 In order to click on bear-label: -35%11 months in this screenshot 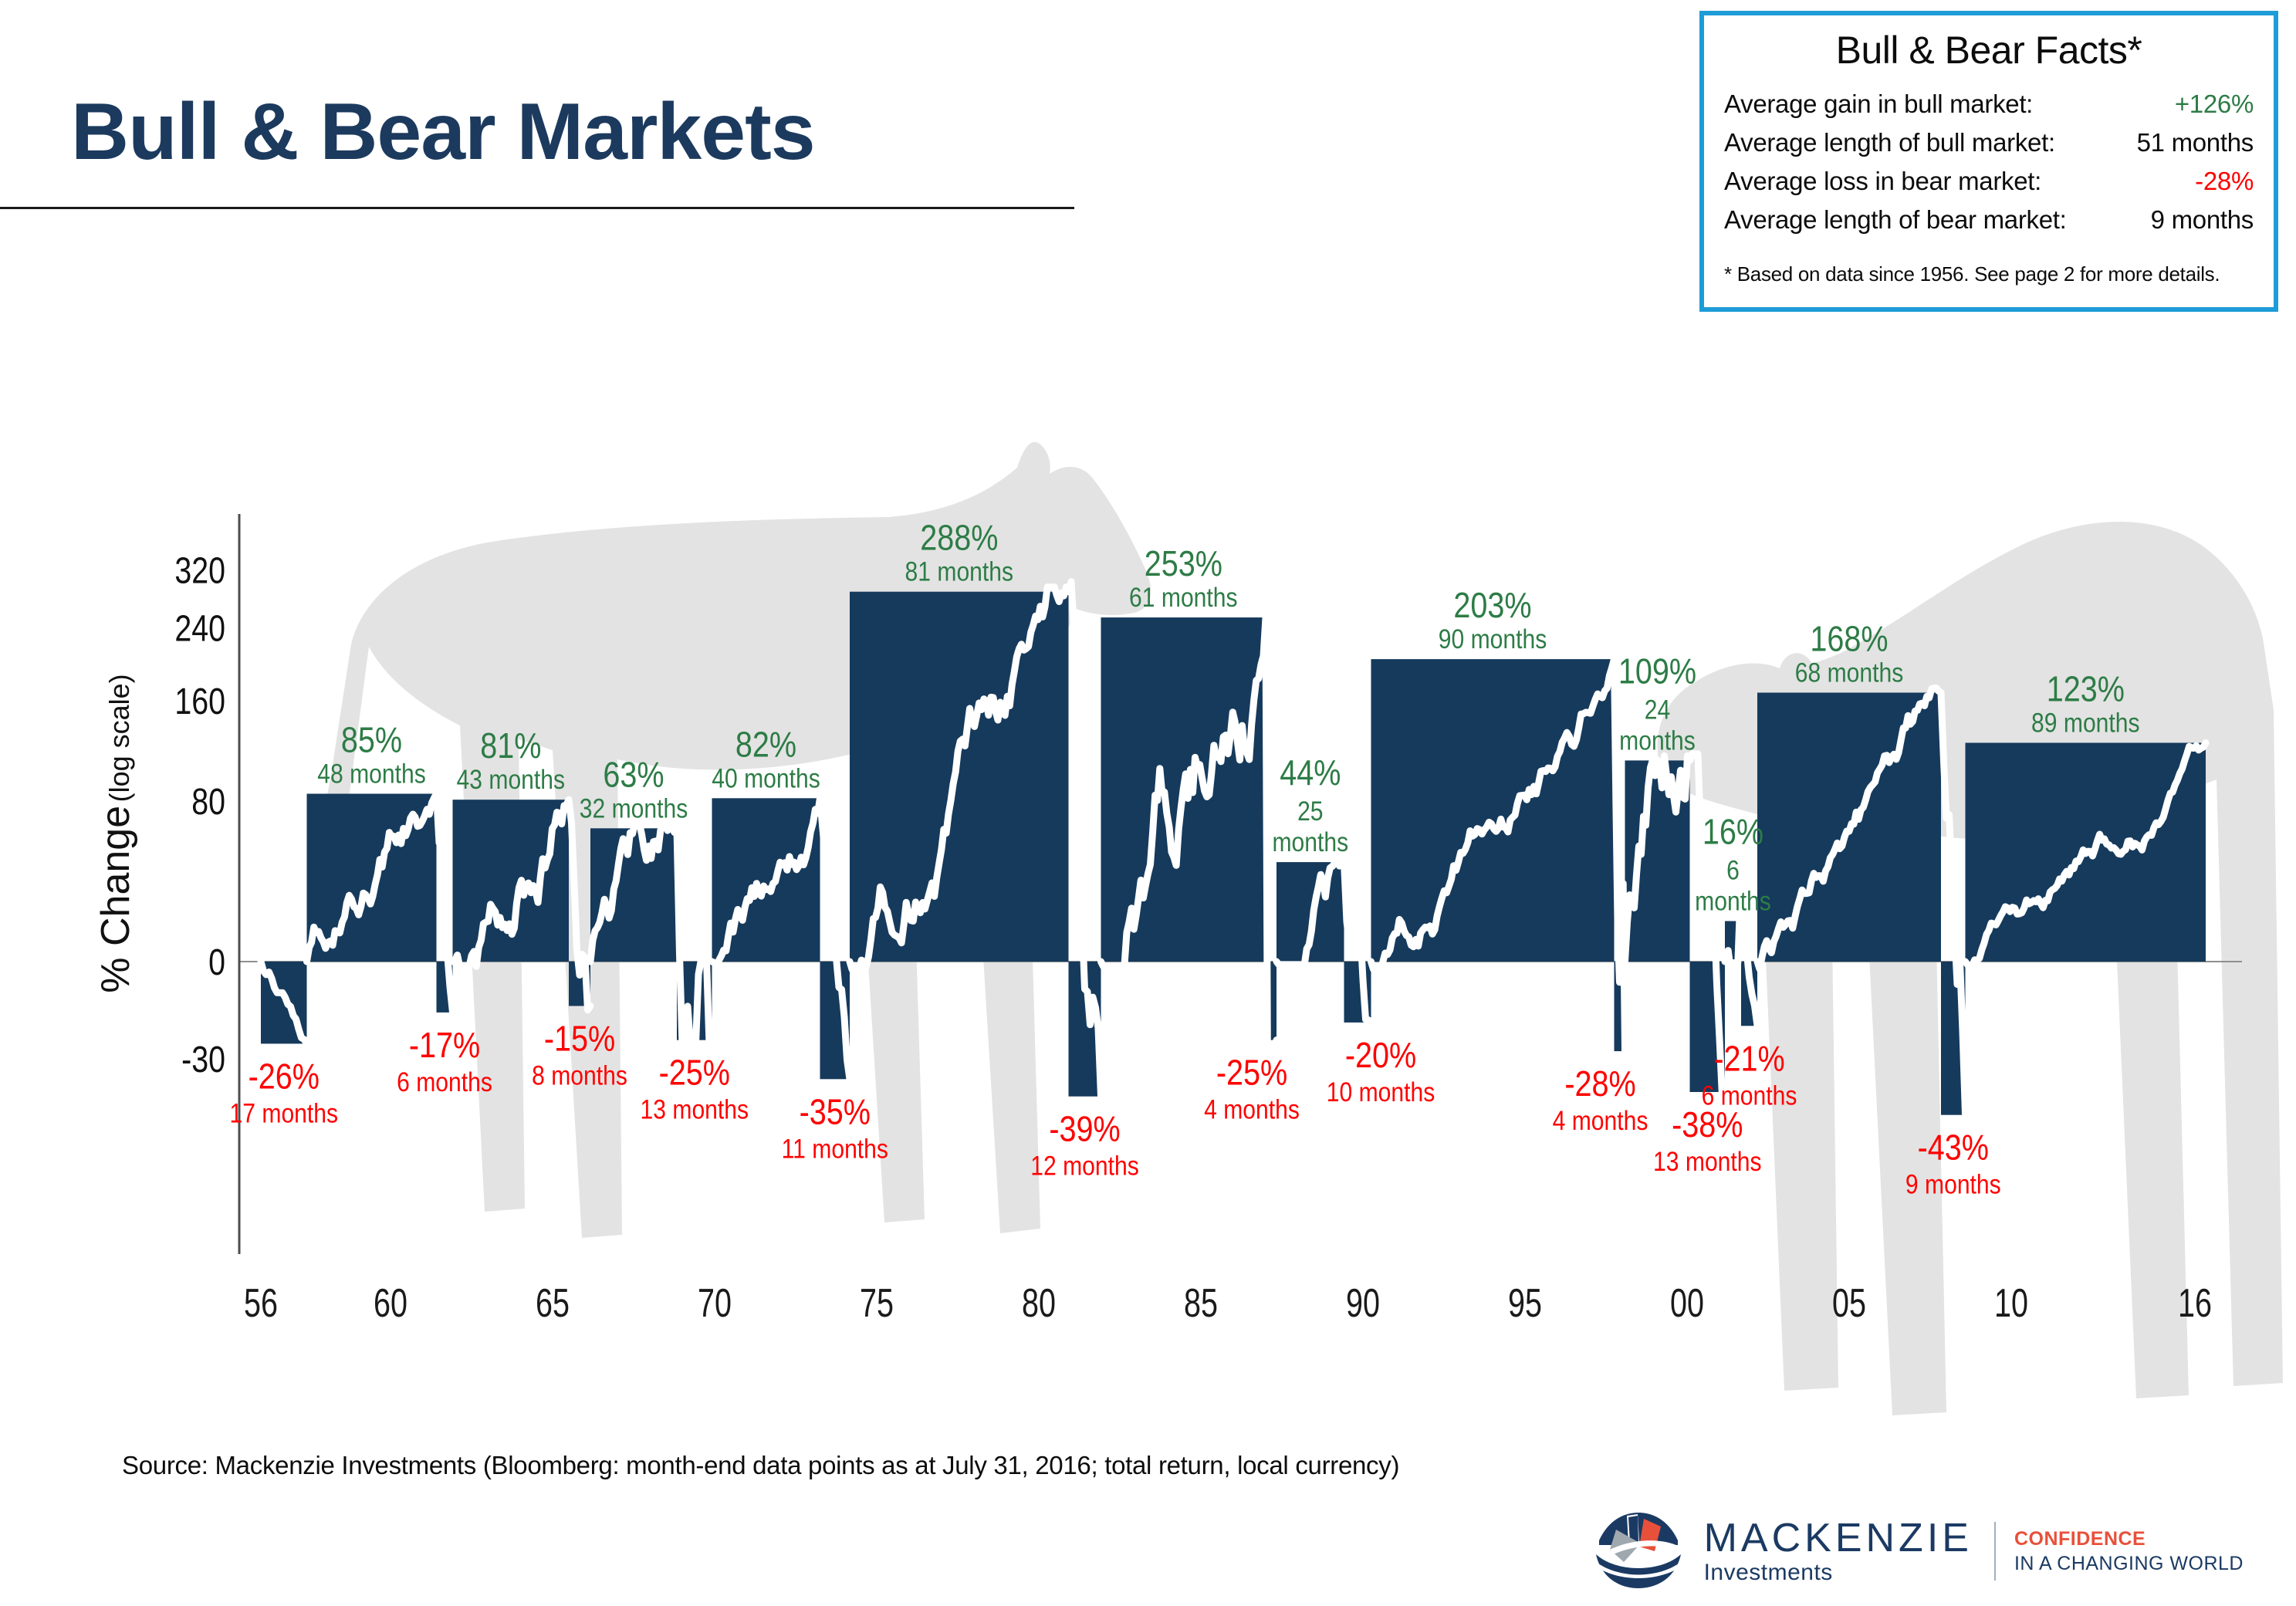, I will do `click(835, 1128)`.